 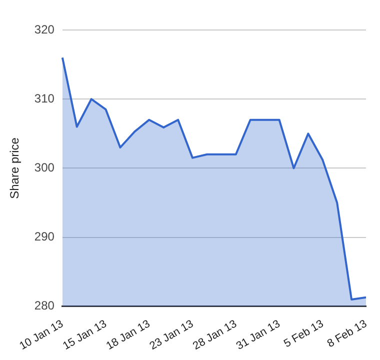 I want to click on y-tick-label: 290, so click(x=44, y=237).